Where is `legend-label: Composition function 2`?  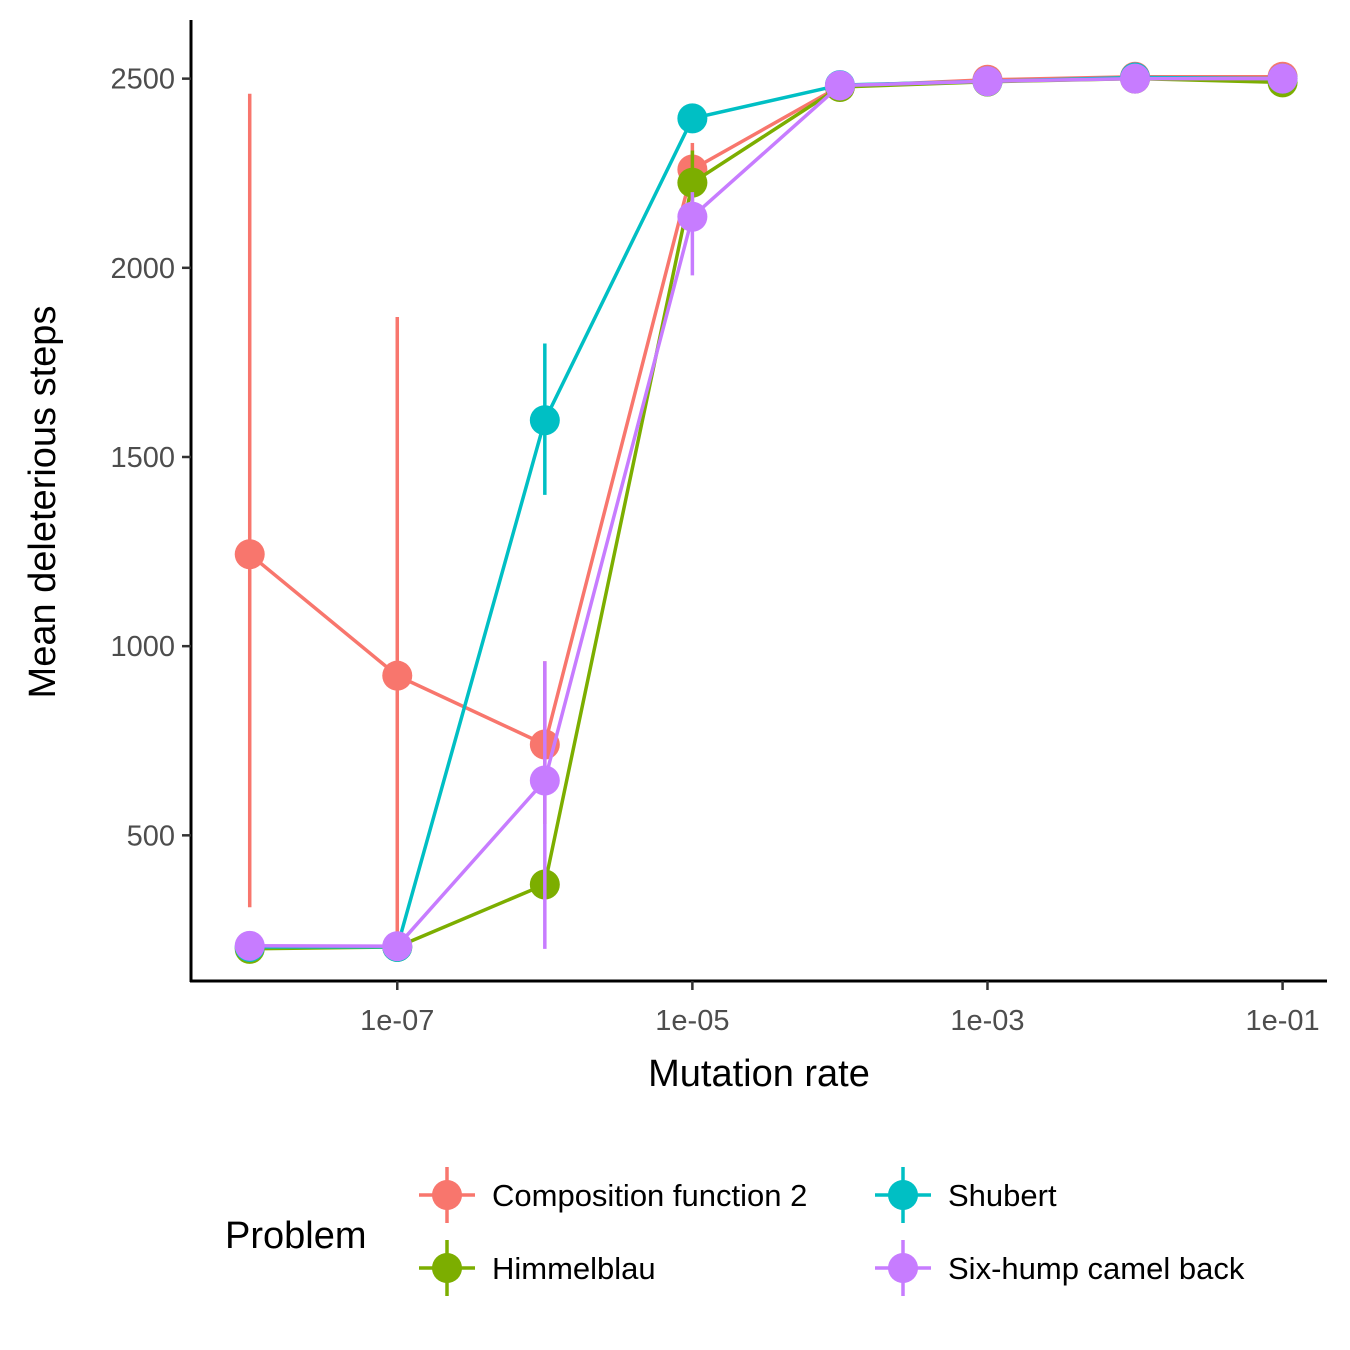
legend-label: Composition function 2 is located at coordinates (649, 1195).